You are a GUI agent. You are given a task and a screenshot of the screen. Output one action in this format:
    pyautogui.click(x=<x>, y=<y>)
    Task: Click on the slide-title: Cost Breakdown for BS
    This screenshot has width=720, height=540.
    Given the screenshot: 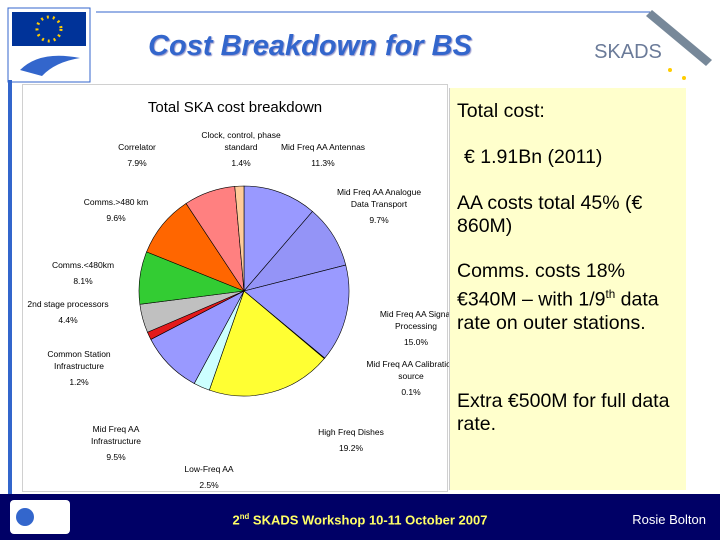 What is the action you would take?
    pyautogui.click(x=310, y=46)
    